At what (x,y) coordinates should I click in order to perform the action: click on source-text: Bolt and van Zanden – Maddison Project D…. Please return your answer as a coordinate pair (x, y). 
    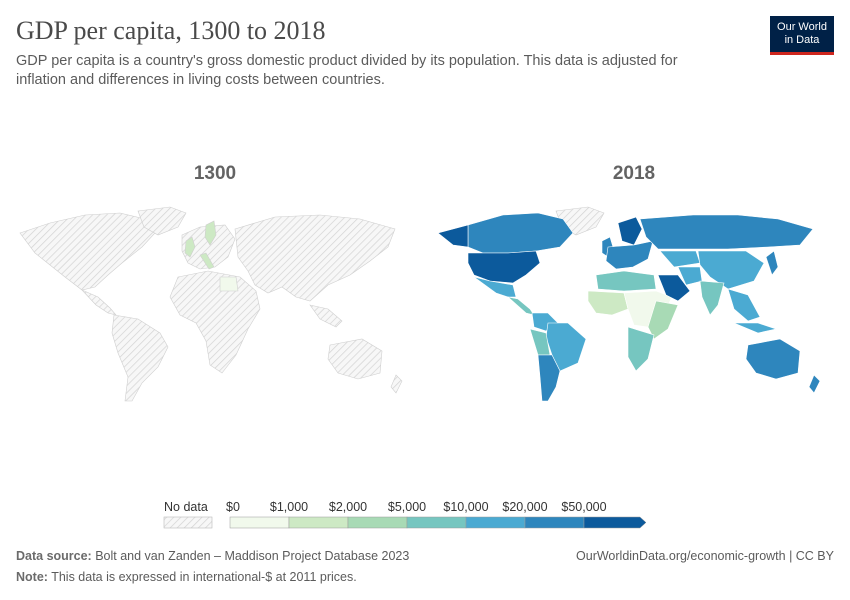
    Looking at the image, I should click on (252, 556).